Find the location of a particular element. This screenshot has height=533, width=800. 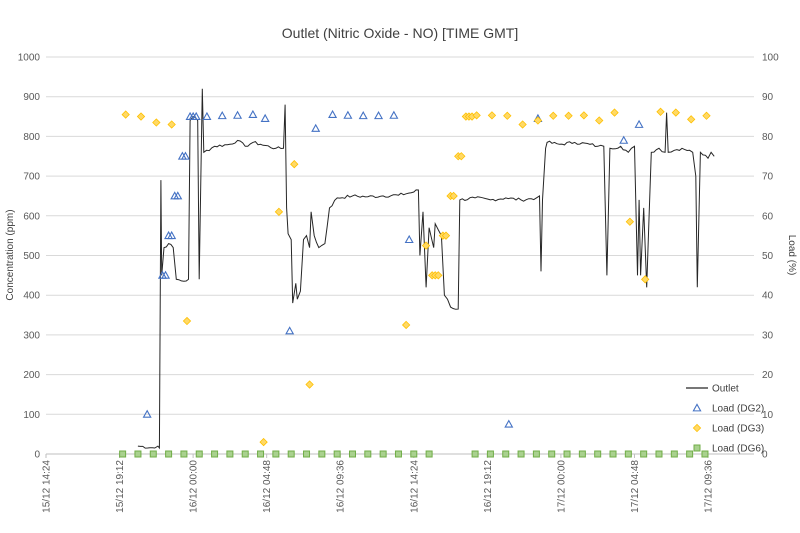

y2-tick-label: 90 is located at coordinates (768, 97).